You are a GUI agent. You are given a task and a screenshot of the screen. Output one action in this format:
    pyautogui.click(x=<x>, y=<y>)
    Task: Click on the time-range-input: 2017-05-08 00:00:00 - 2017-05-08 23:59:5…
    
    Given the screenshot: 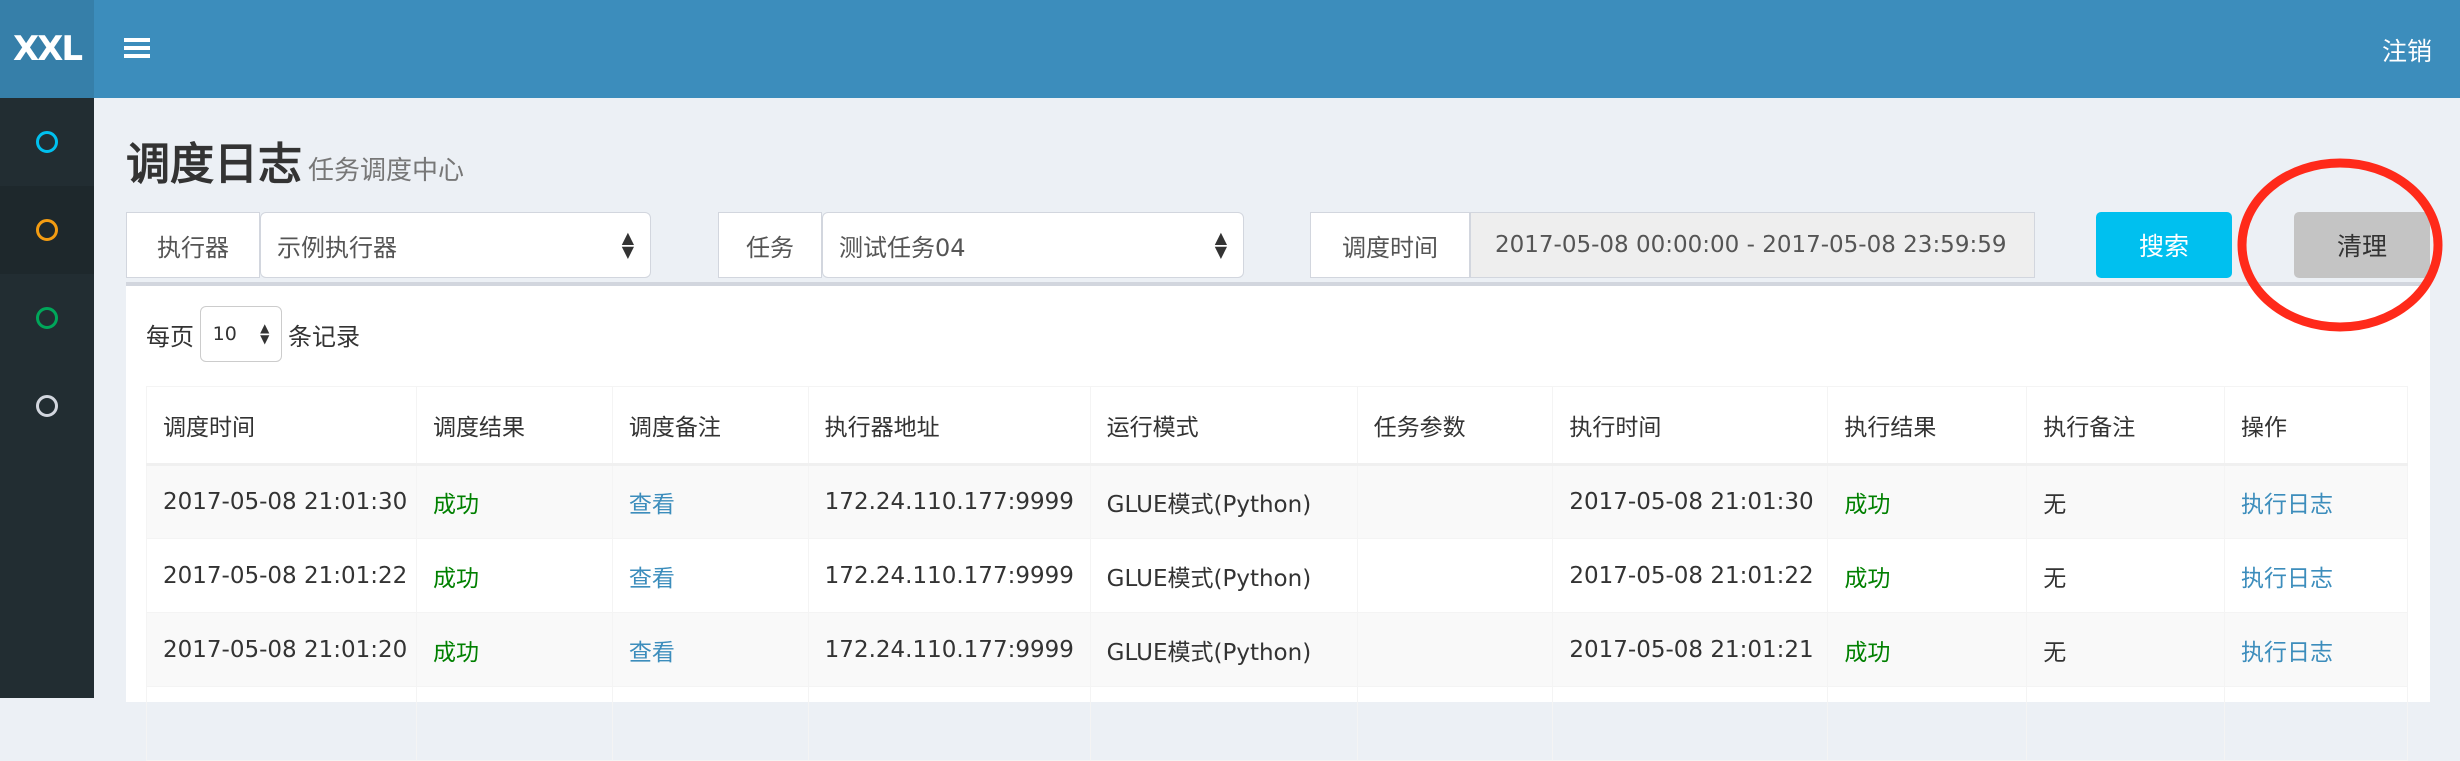 What is the action you would take?
    pyautogui.click(x=1752, y=245)
    